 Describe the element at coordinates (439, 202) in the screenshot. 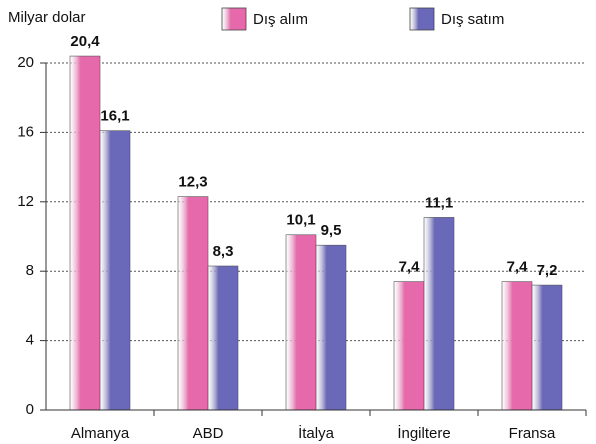

I see `value-label: 11,1` at that location.